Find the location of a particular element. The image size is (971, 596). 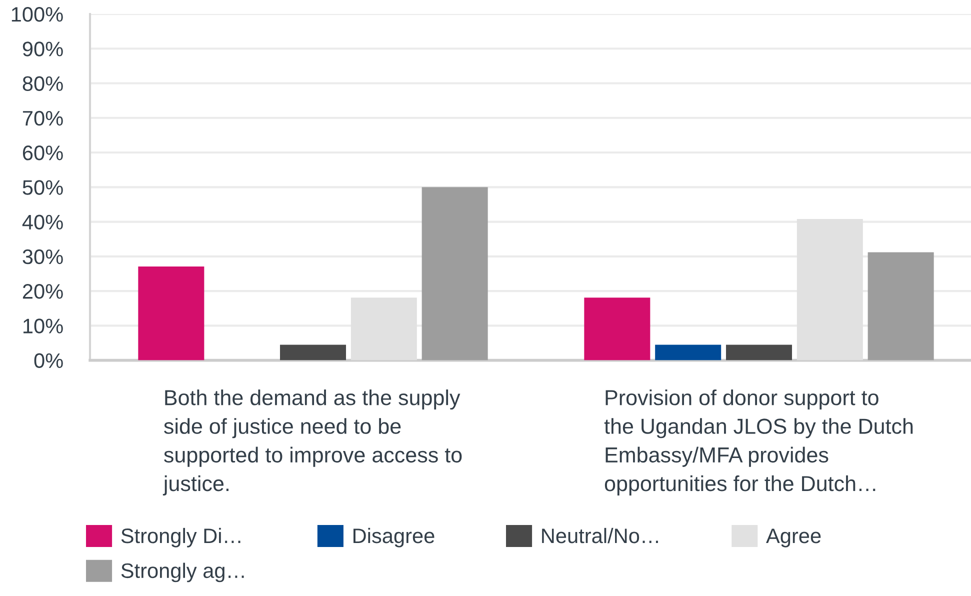

y-tick-label: 80% is located at coordinates (42, 84).